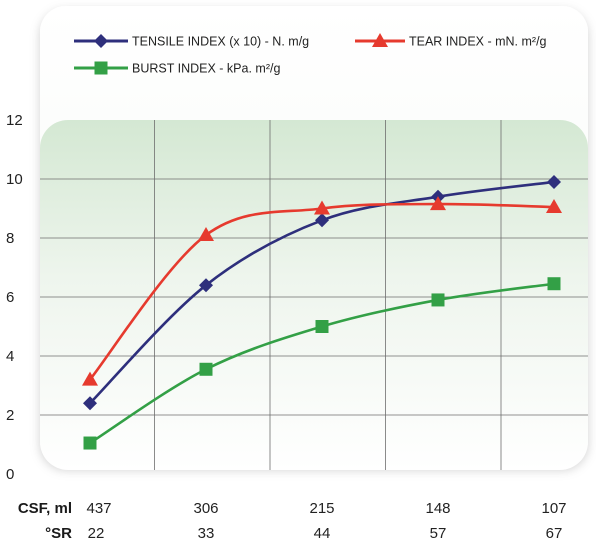 The width and height of the screenshot is (596, 544). Describe the element at coordinates (98, 508) in the screenshot. I see `x-tick-label-csf: 437` at that location.